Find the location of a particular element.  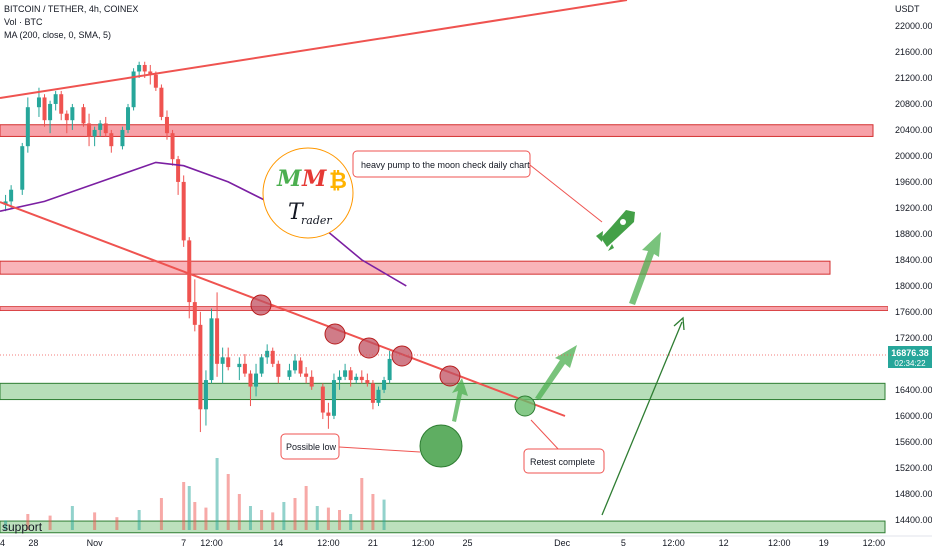

pump-callout-box is located at coordinates (441, 164).